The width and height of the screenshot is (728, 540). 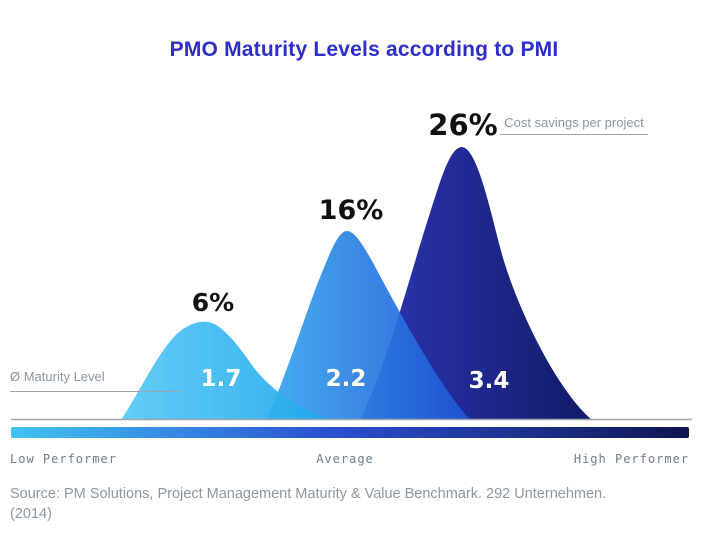 I want to click on maturity-value-average: 2.2, so click(x=346, y=379).